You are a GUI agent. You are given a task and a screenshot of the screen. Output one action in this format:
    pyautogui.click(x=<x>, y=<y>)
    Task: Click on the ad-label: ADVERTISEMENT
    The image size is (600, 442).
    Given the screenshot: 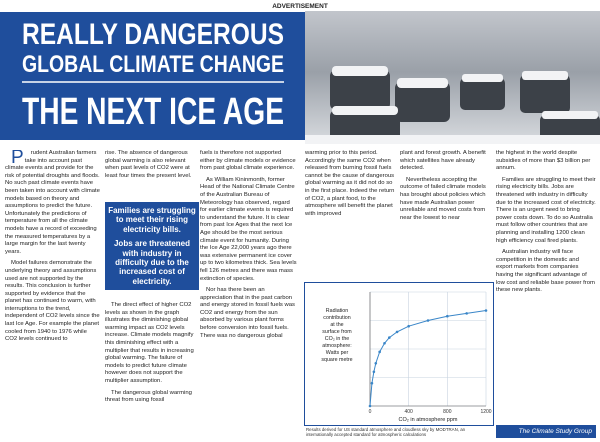 What is the action you would take?
    pyautogui.click(x=300, y=6)
    